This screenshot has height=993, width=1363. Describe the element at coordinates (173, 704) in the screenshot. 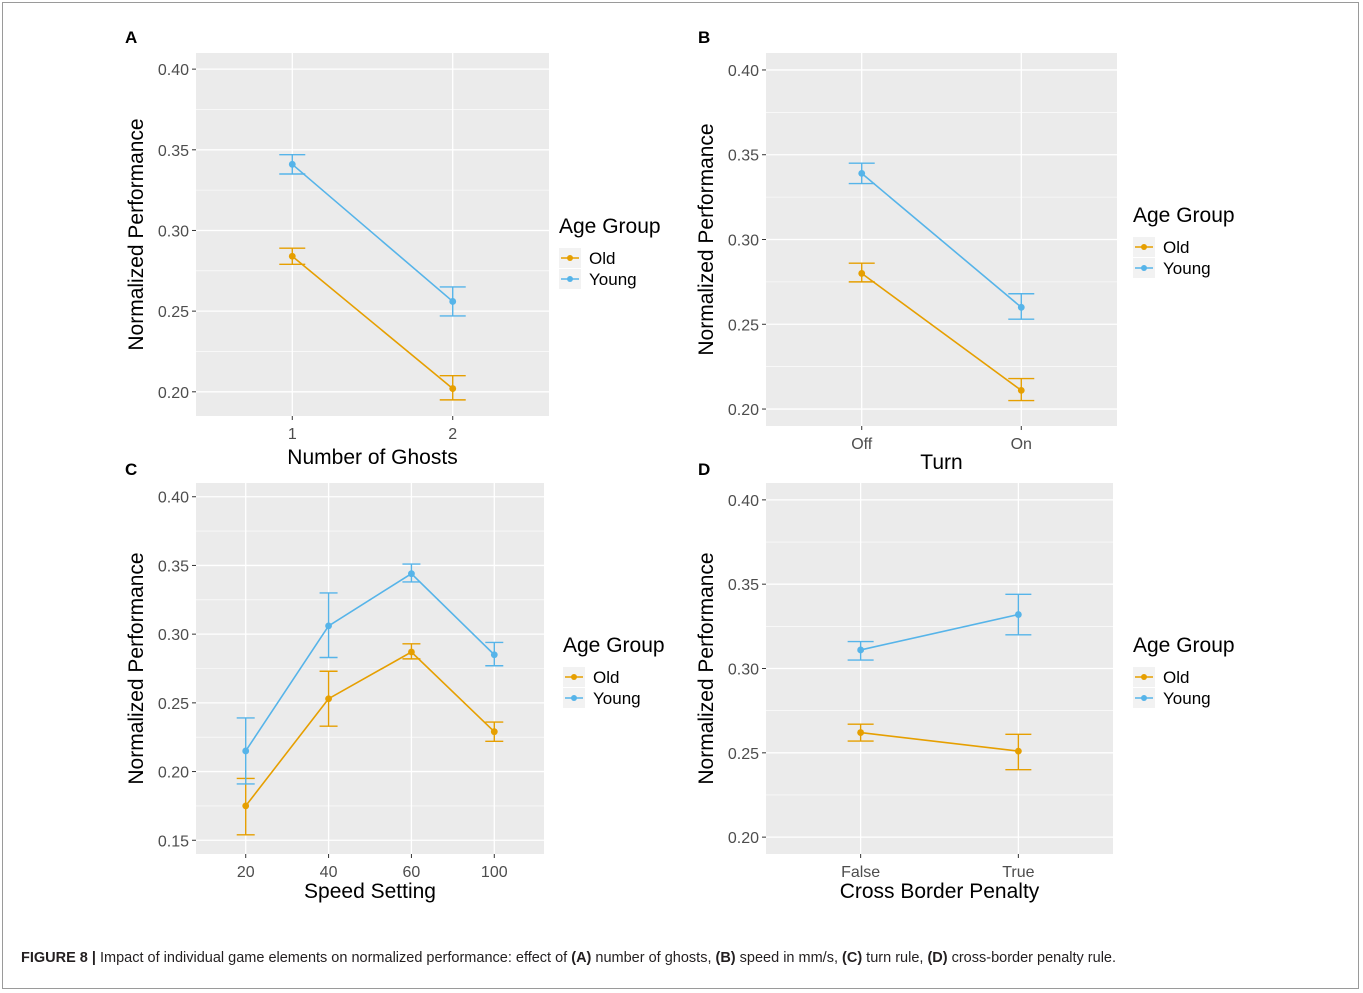

I see `y-tick-label-c: 0.25` at that location.